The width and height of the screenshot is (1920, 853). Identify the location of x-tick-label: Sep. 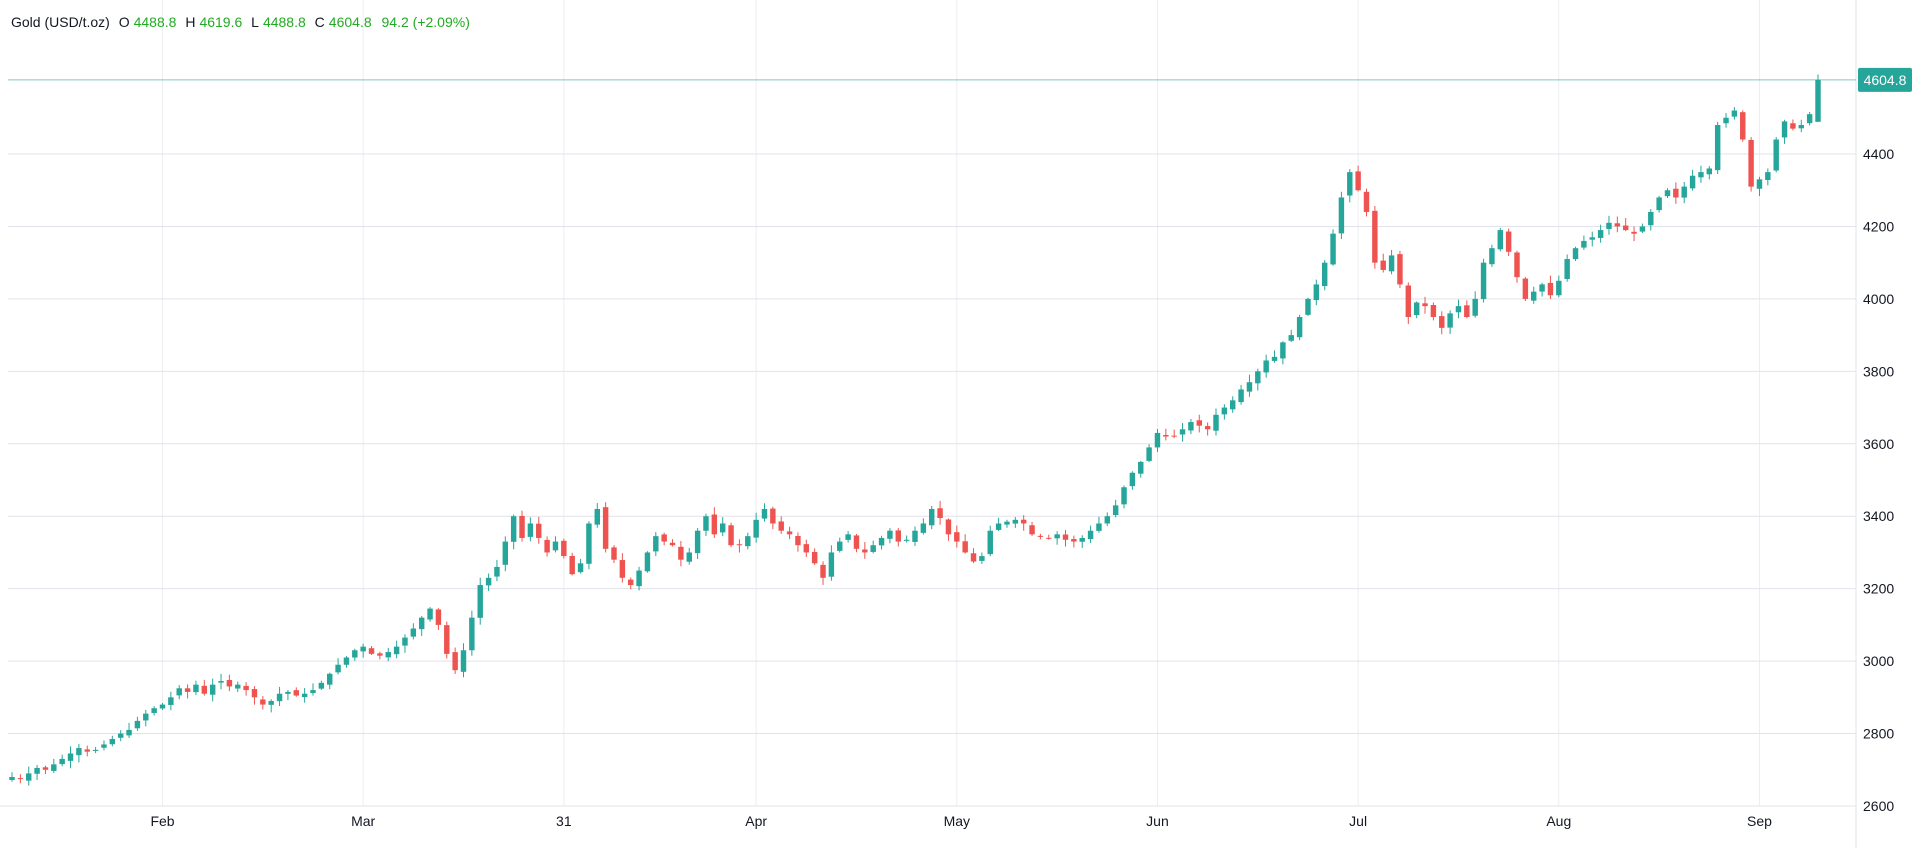
(1759, 821).